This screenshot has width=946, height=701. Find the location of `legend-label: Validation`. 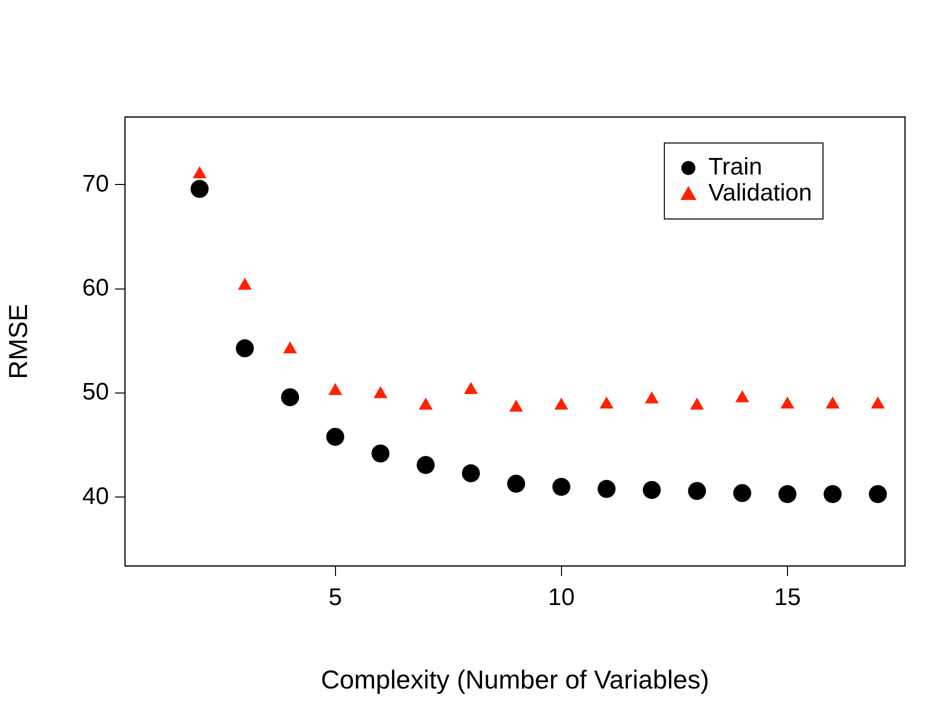

legend-label: Validation is located at coordinates (760, 193).